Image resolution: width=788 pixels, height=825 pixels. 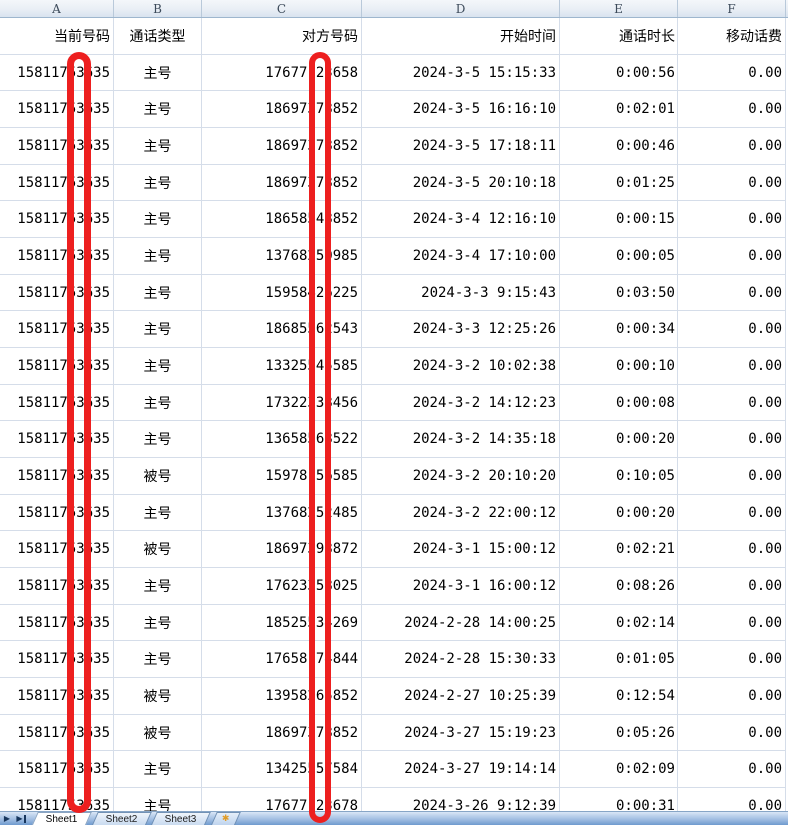 What do you see at coordinates (461, 110) in the screenshot?
I see `cell-start-time: 2024-3-5 16:16:10` at bounding box center [461, 110].